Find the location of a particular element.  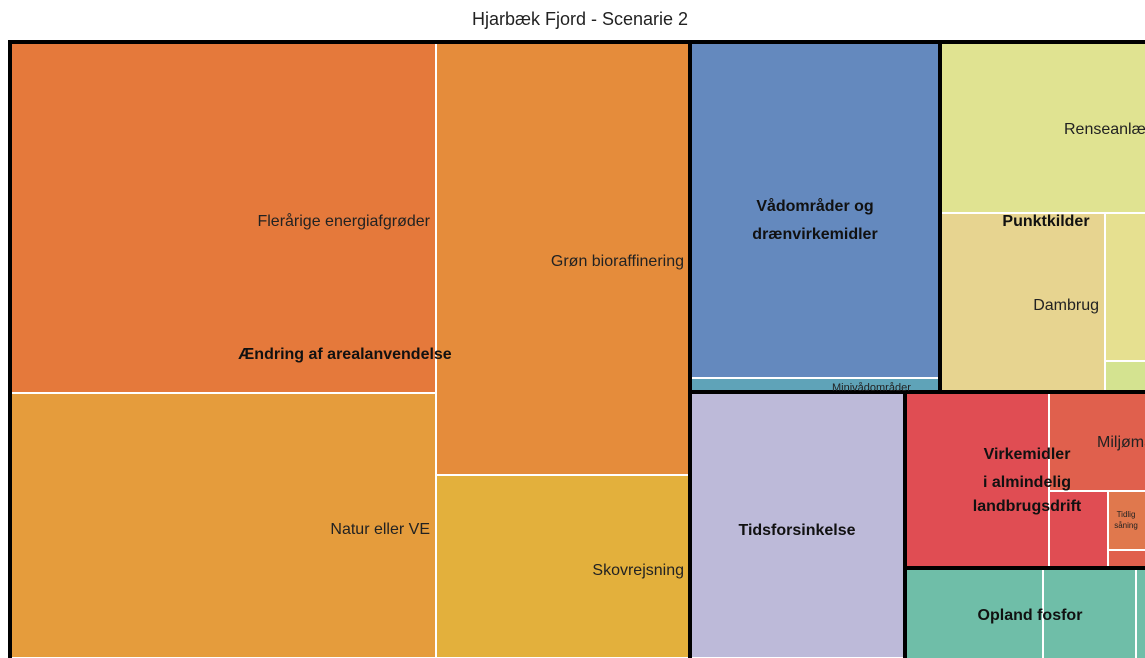

group-border is located at coordinates (1024, 612).